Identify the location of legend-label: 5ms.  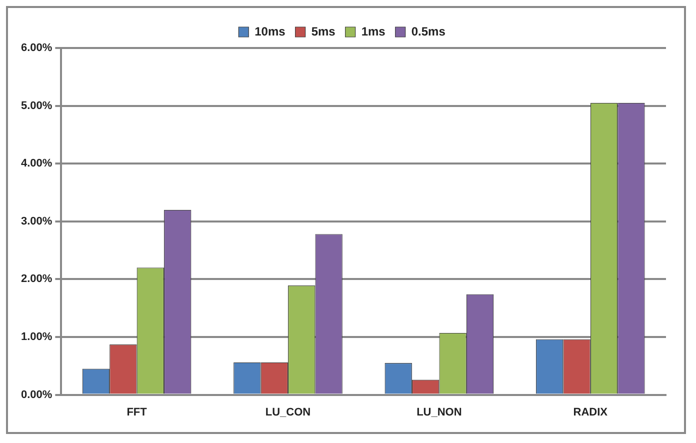
(323, 31).